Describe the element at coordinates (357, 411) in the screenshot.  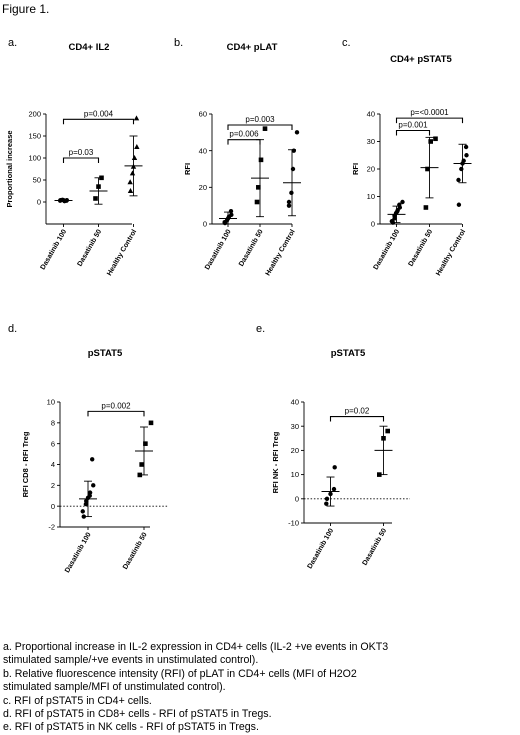
I see `p-value-label: p=0.02` at that location.